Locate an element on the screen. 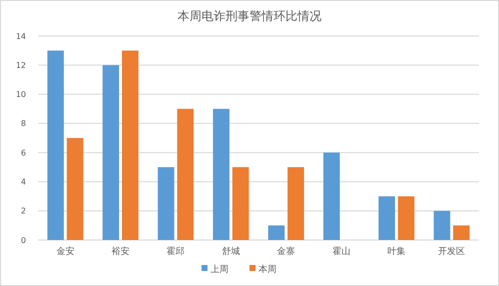 This screenshot has height=286, width=499. x-tick-label: 开发区 is located at coordinates (452, 251).